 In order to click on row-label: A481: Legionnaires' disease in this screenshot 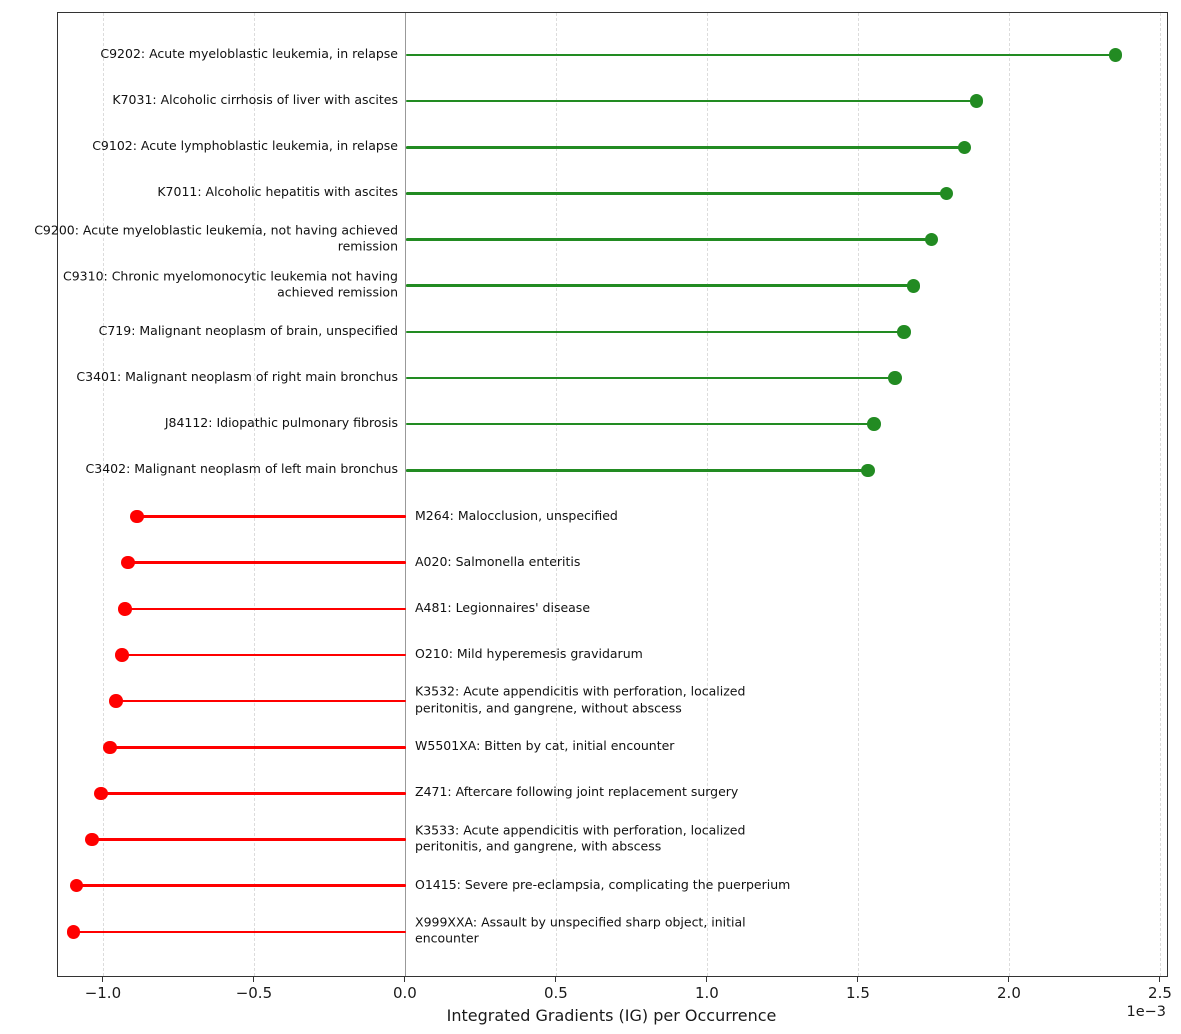, I will do `click(503, 607)`.